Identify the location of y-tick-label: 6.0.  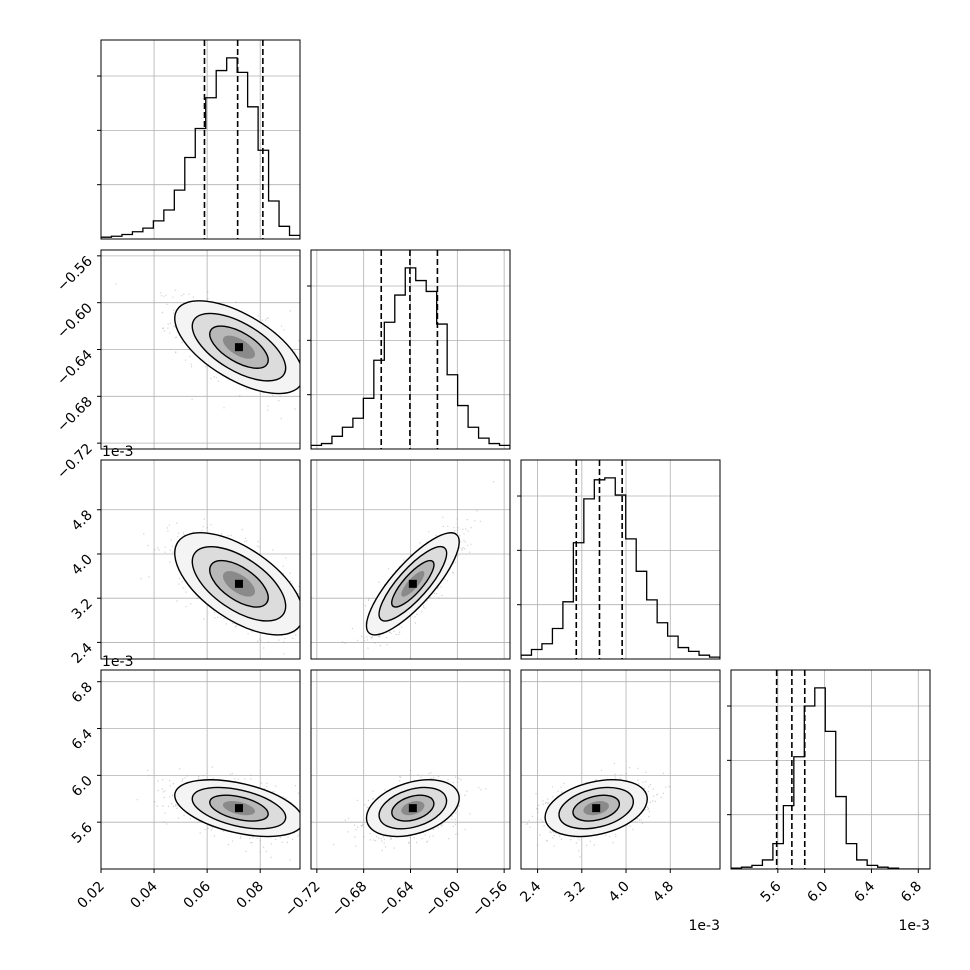
(82, 786).